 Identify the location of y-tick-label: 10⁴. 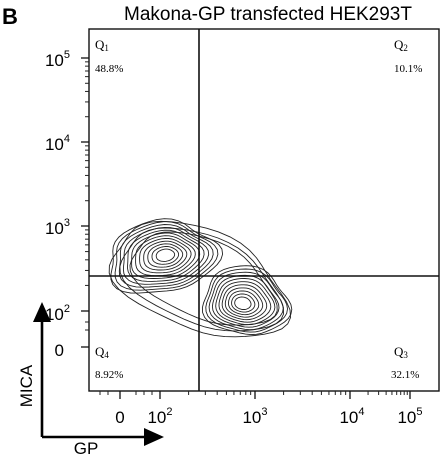
(57, 143).